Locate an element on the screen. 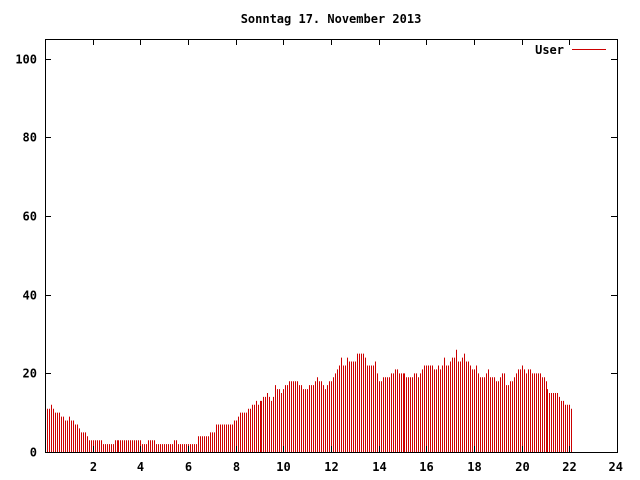 This screenshot has height=480, width=640. legend: User is located at coordinates (570, 50).